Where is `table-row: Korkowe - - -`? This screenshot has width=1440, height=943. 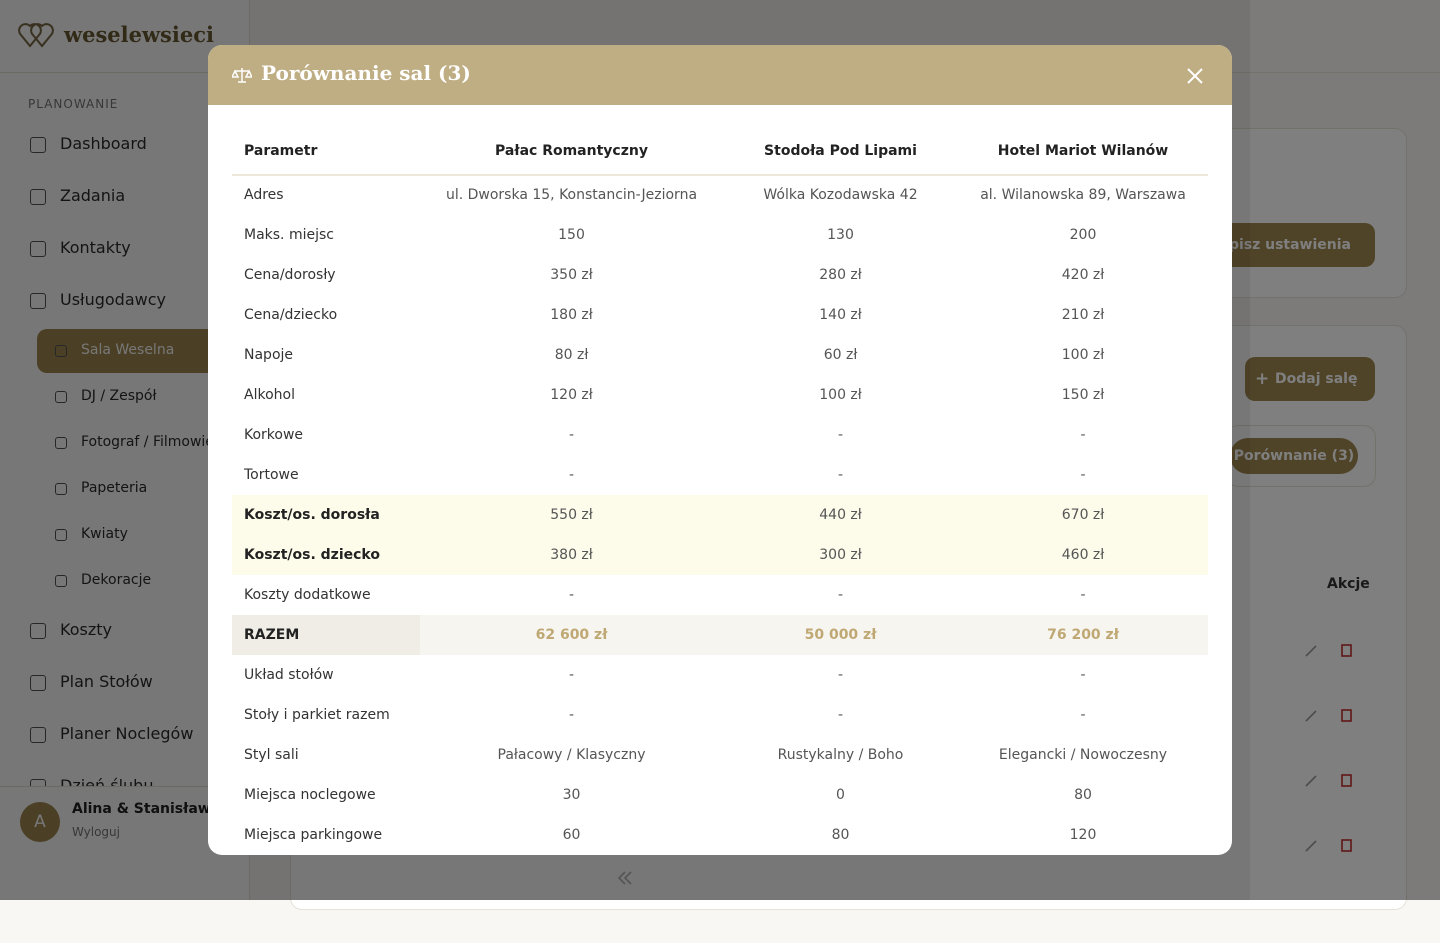
table-row: Korkowe - - - is located at coordinates (720, 435).